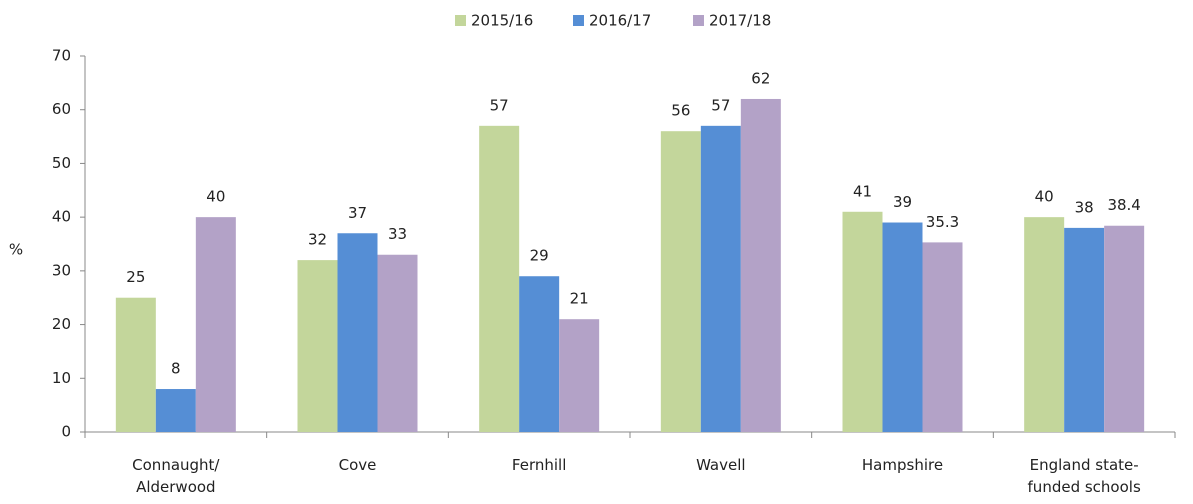 Image resolution: width=1193 pixels, height=504 pixels. What do you see at coordinates (902, 465) in the screenshot?
I see `x-tick-label: Hampshire` at bounding box center [902, 465].